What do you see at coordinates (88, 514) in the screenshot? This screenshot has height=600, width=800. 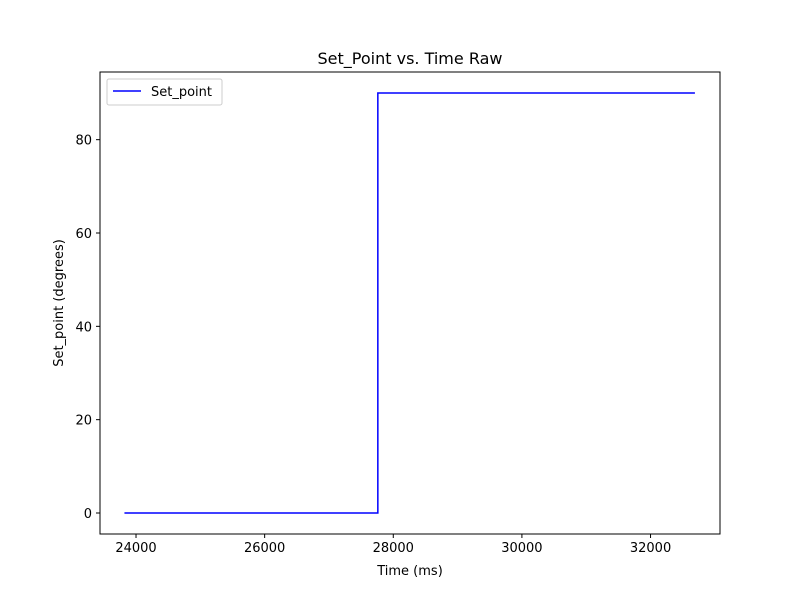 I see `y-tick-label: 0` at bounding box center [88, 514].